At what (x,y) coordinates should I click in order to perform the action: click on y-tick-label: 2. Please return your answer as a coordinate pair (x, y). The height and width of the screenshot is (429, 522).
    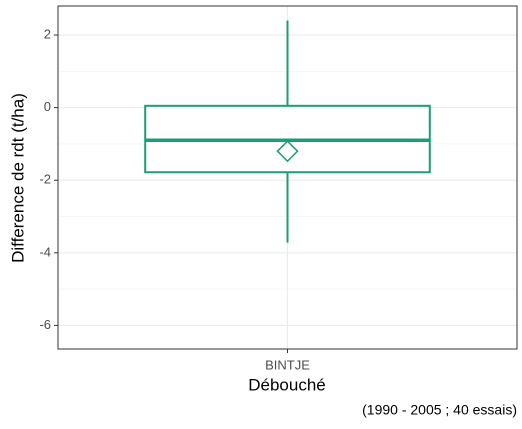
    Looking at the image, I should click on (47, 33).